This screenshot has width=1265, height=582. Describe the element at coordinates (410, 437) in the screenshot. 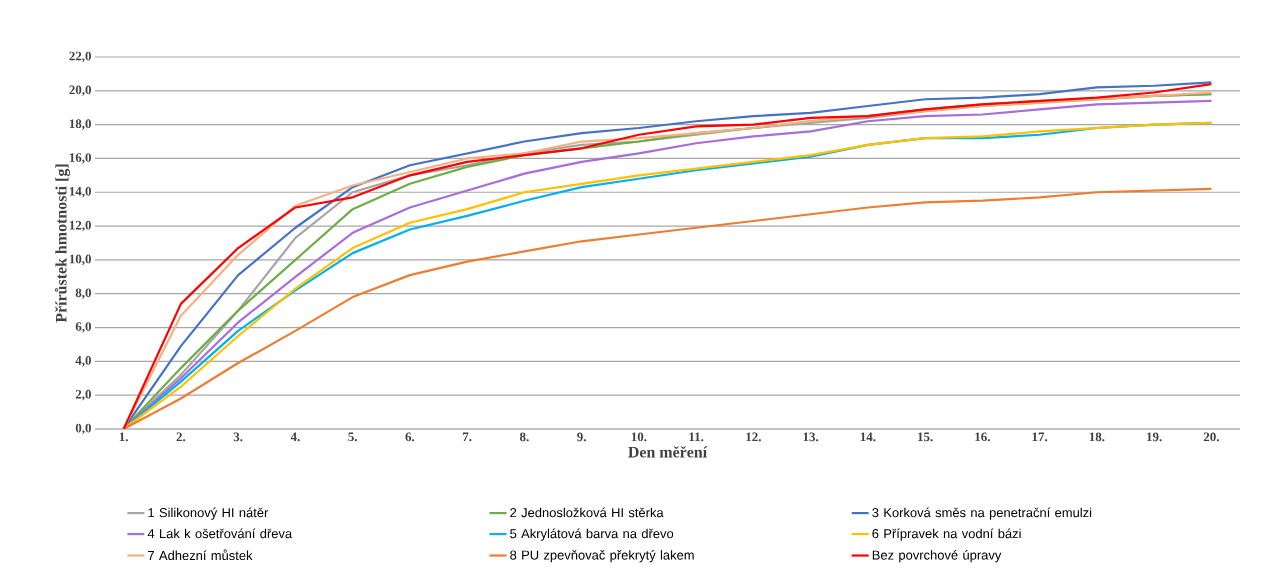

I see `x-tick-label: 6.` at that location.